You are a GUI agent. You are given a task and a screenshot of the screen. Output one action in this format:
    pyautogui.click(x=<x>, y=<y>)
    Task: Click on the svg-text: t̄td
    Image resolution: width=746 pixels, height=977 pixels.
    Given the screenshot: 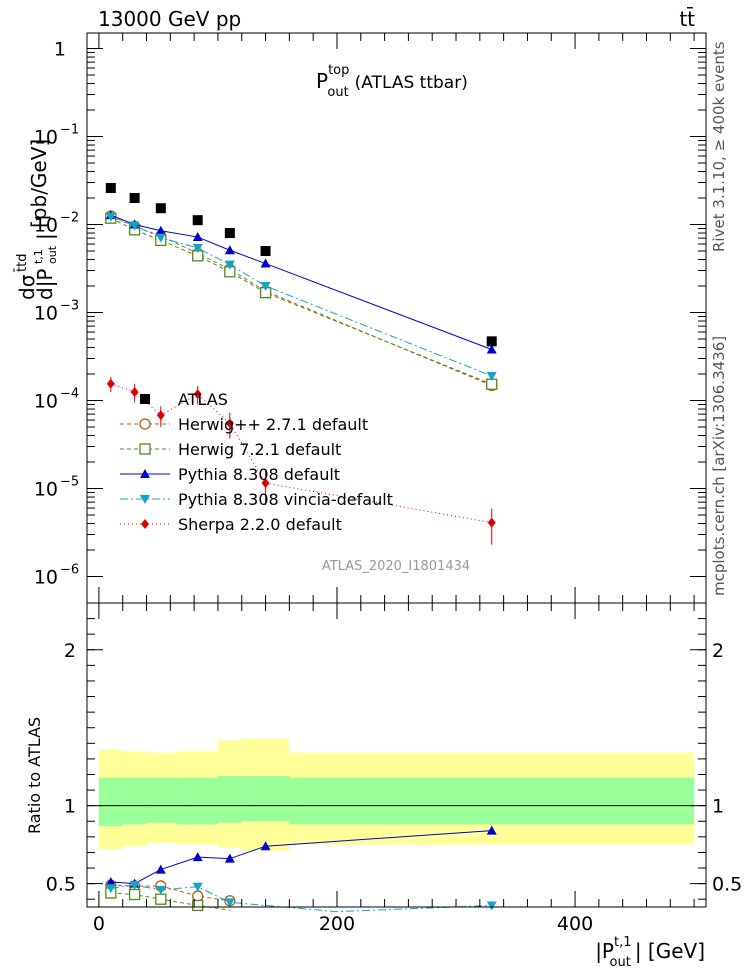 What is the action you would take?
    pyautogui.click(x=22, y=263)
    